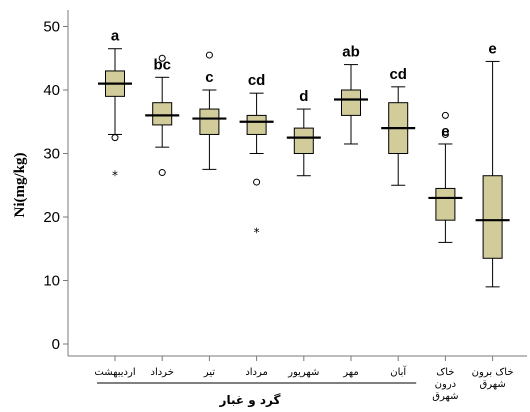  I want to click on x-tick-label: خاک درون شهرق, so click(445, 384).